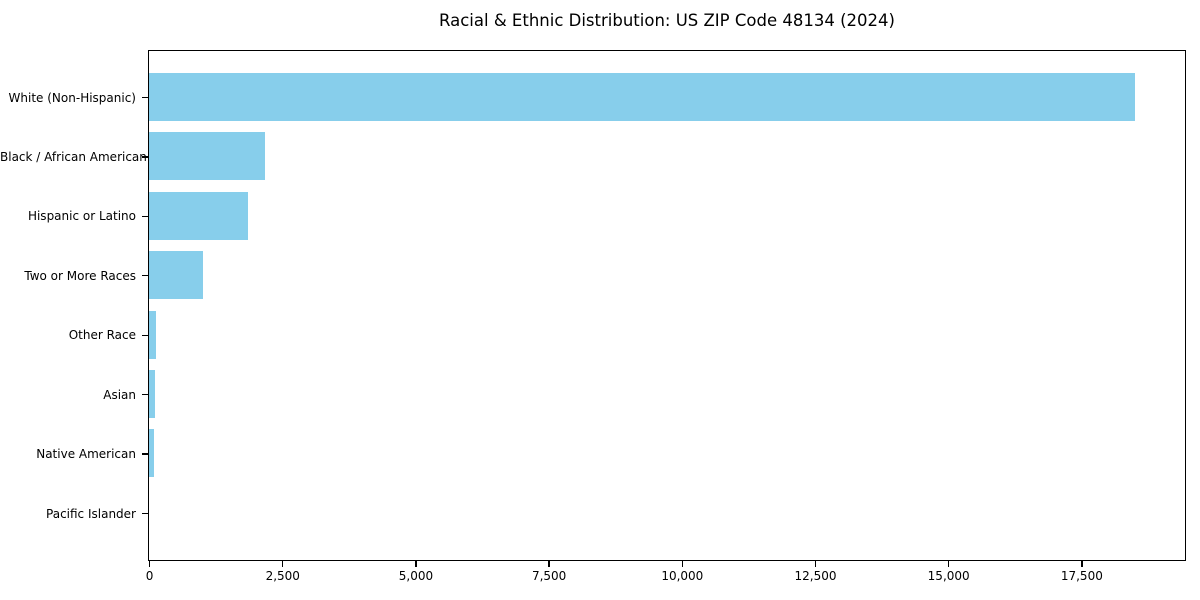 This screenshot has height=600, width=1200. What do you see at coordinates (73, 156) in the screenshot?
I see `y-tick-label: Black / African American` at bounding box center [73, 156].